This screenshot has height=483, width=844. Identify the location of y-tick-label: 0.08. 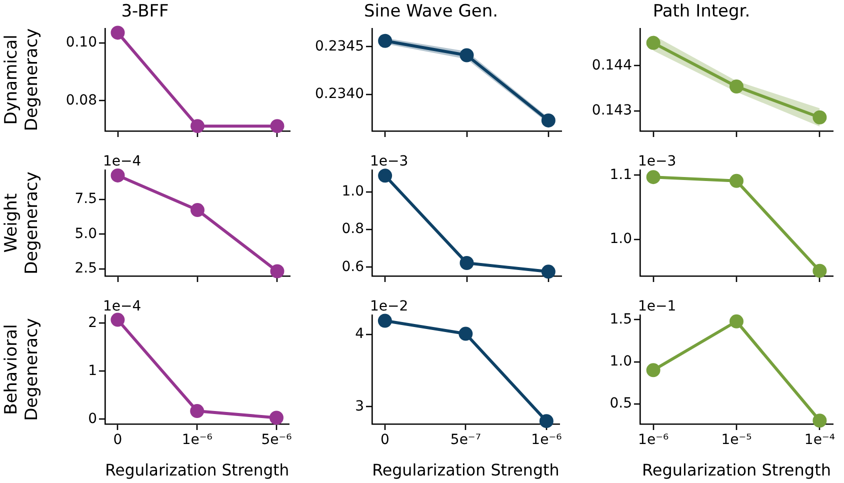
(81, 100).